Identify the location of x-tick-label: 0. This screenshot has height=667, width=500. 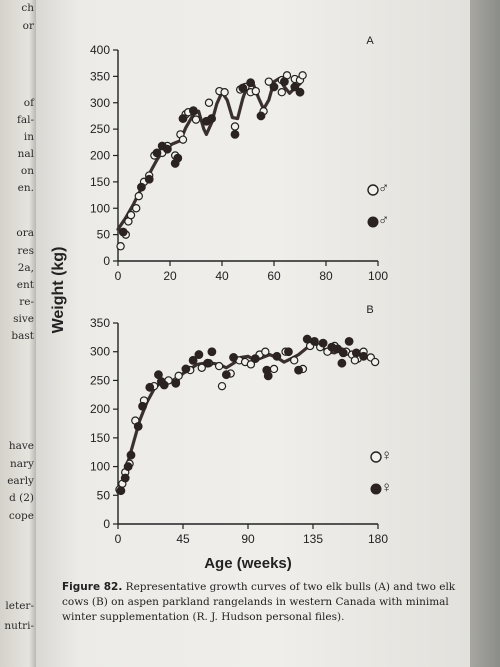
(118, 539).